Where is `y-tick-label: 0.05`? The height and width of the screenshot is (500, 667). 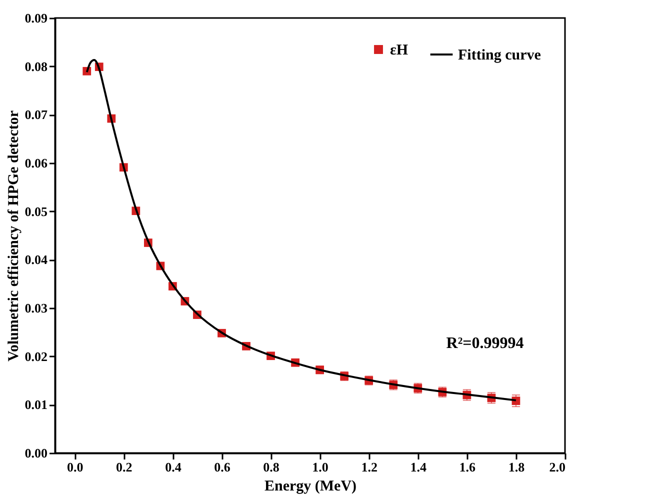 y-tick-label: 0.05 is located at coordinates (36, 211).